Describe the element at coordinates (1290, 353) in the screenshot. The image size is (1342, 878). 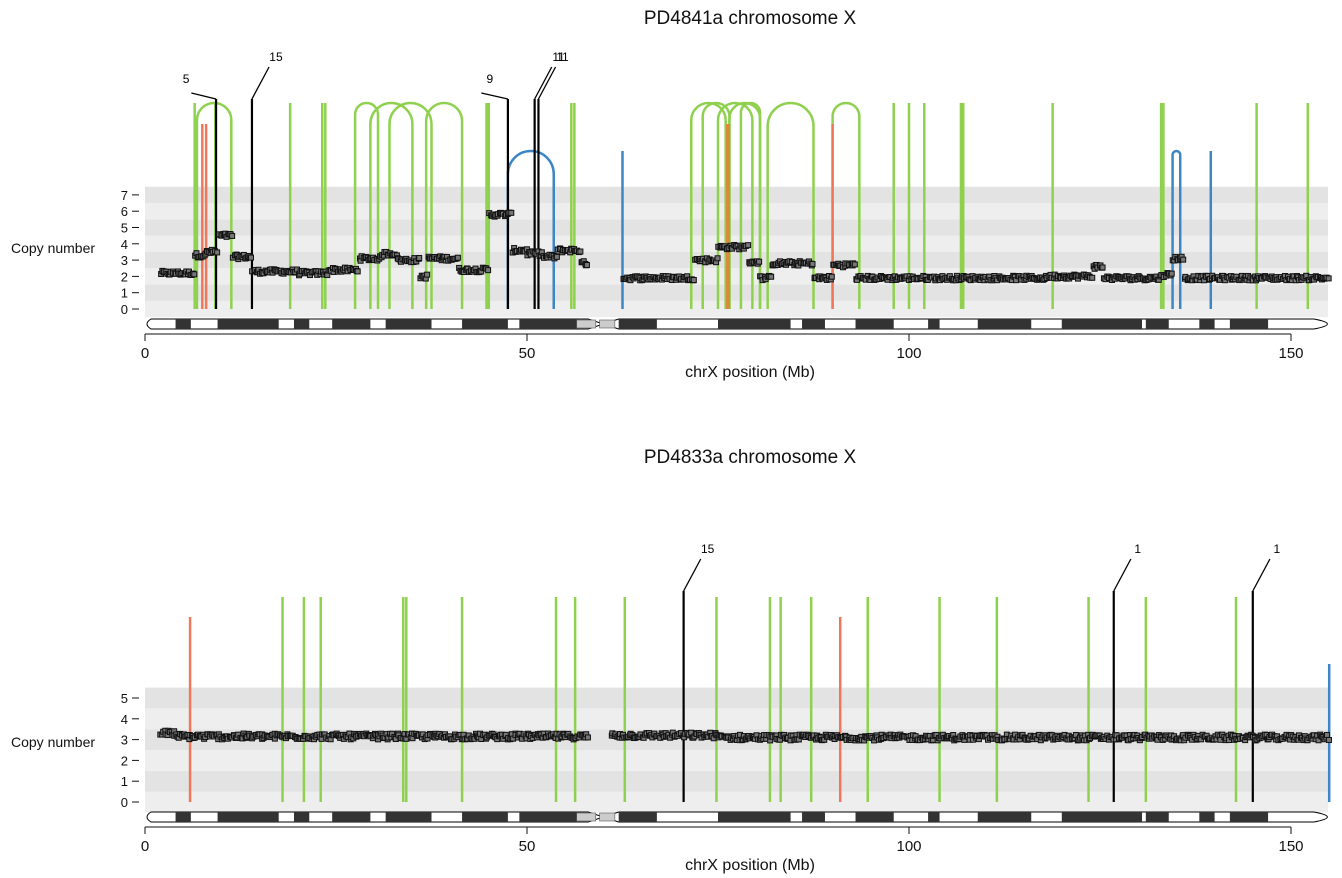
I see `x-tick-label: 150` at that location.